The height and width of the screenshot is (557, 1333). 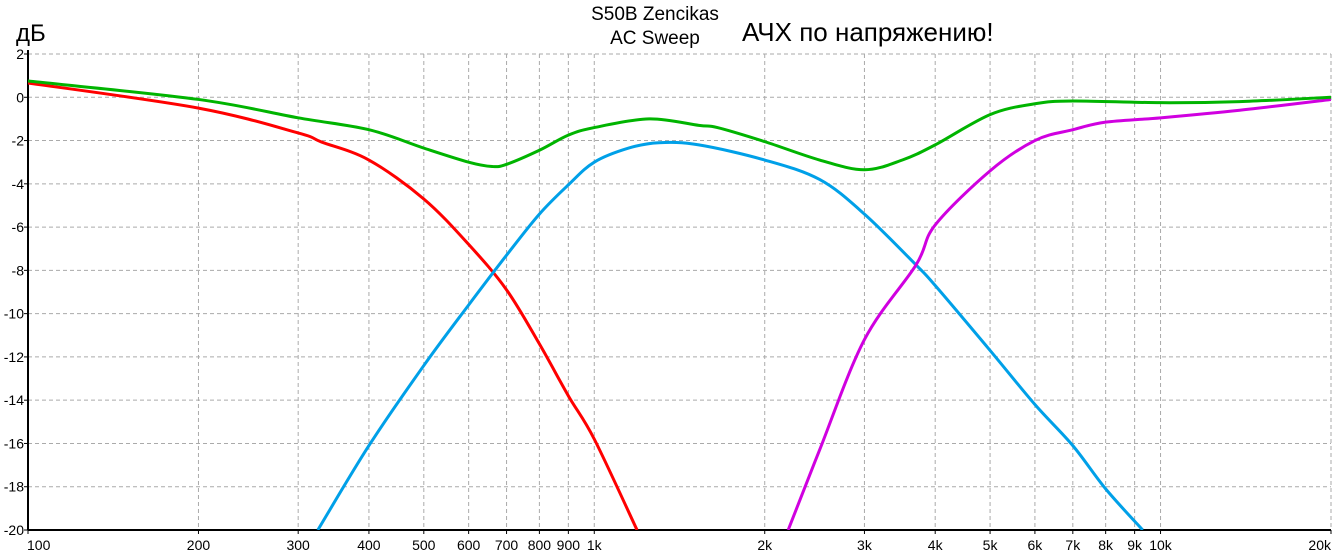 I want to click on x-tick-label: 700, so click(x=507, y=545).